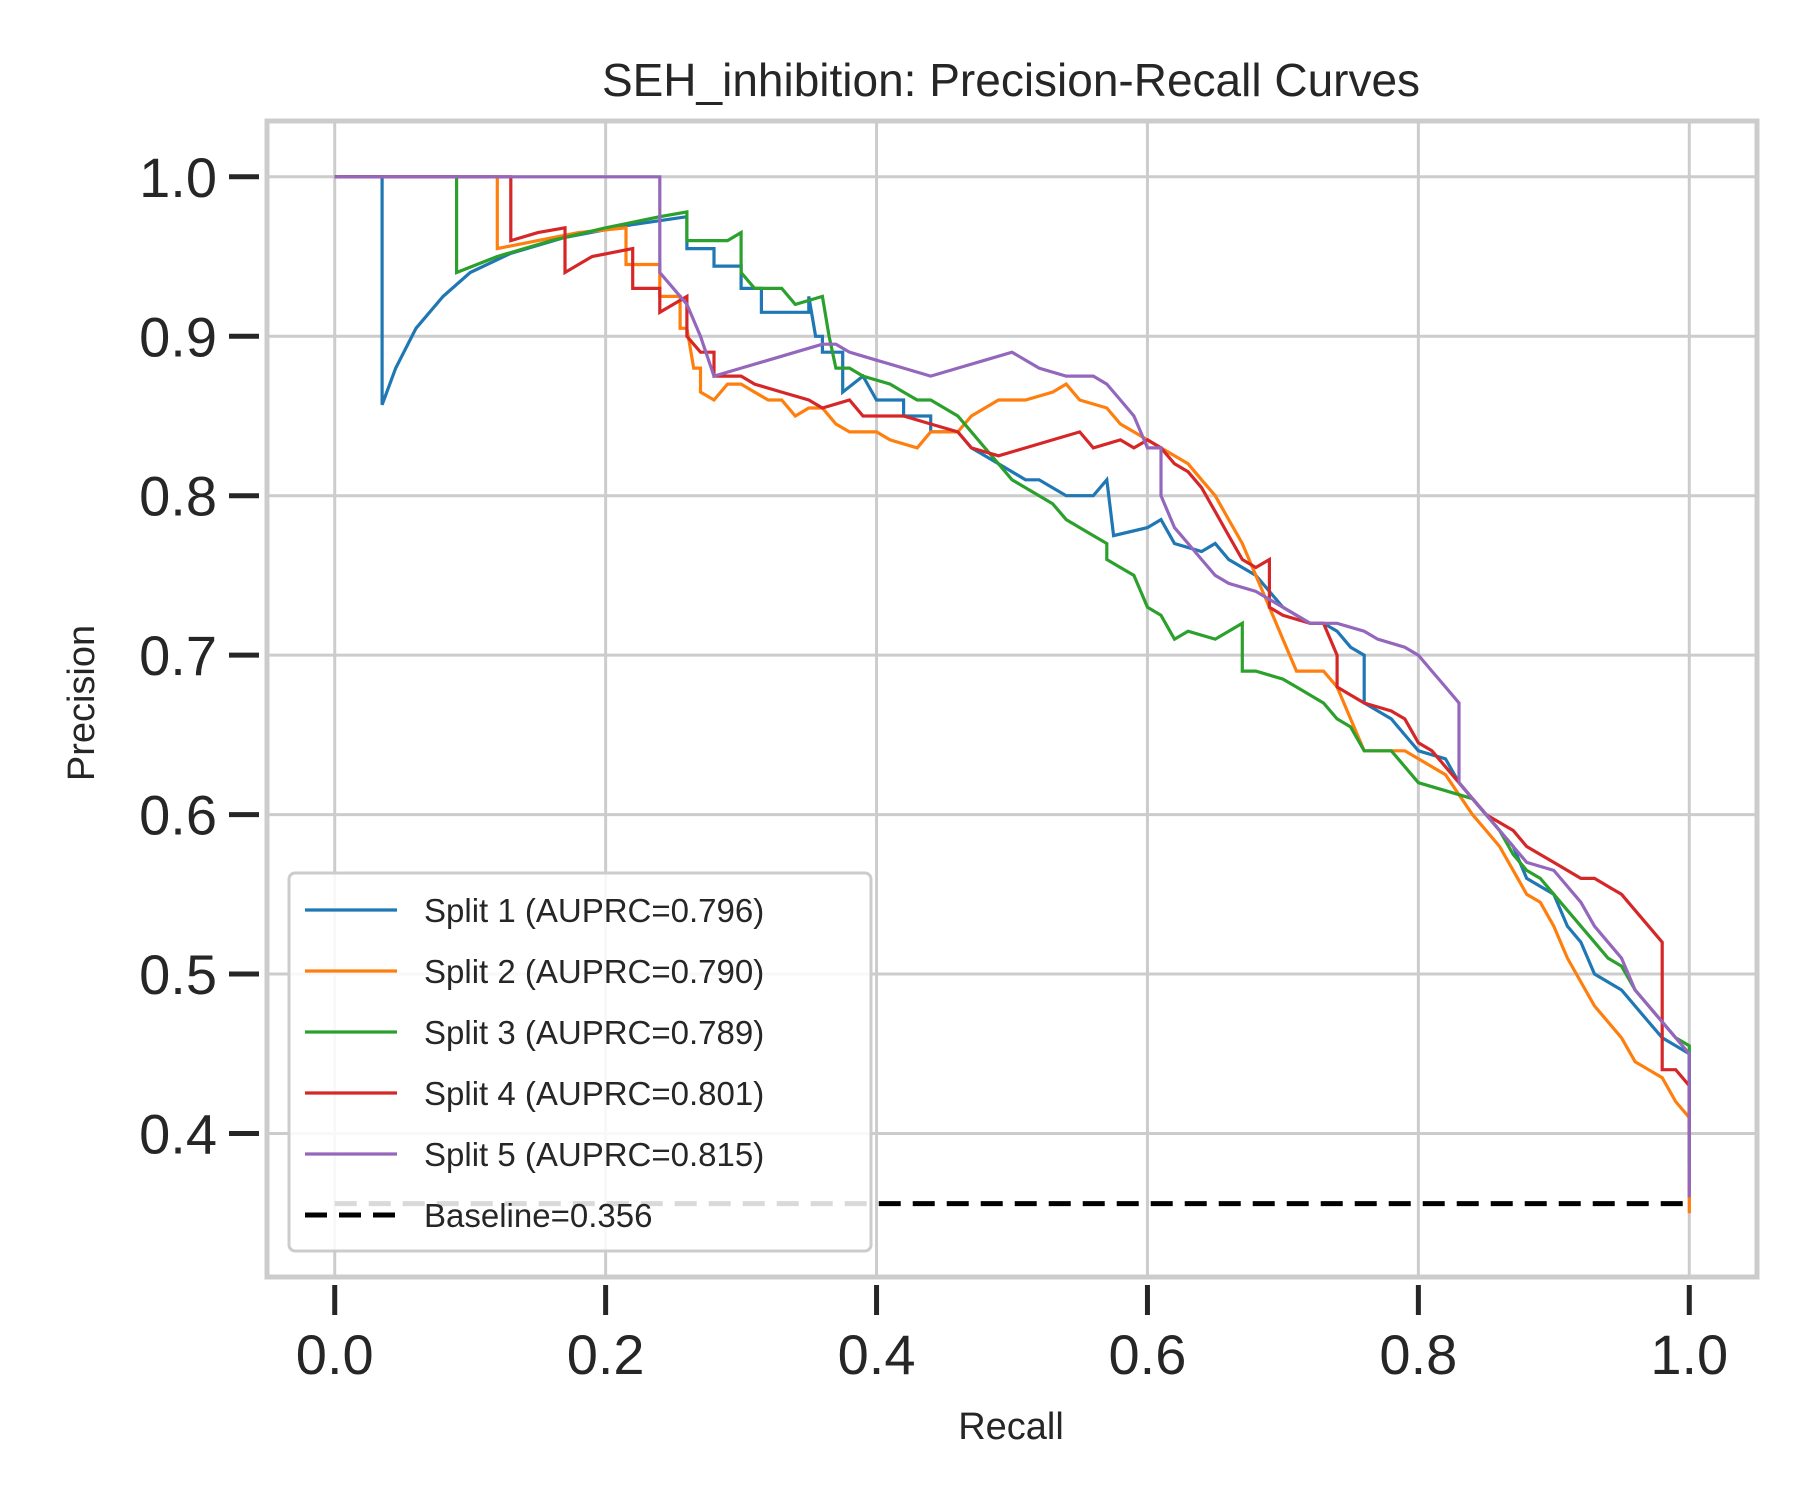 This screenshot has width=1800, height=1500. I want to click on x-tick-label: 0.0, so click(335, 1354).